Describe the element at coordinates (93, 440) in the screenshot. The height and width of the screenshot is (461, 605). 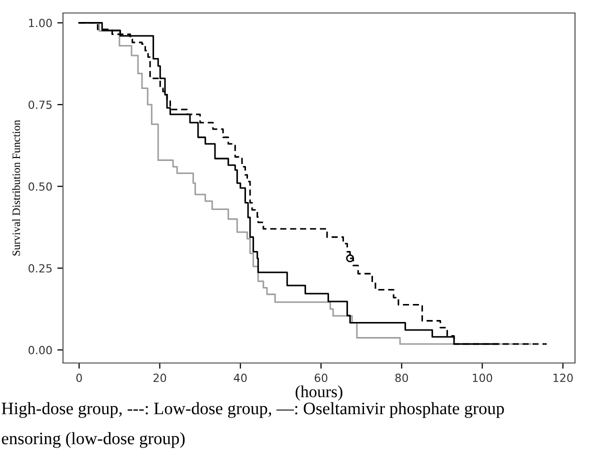
I see `text: ensoring (low-dose group)` at that location.